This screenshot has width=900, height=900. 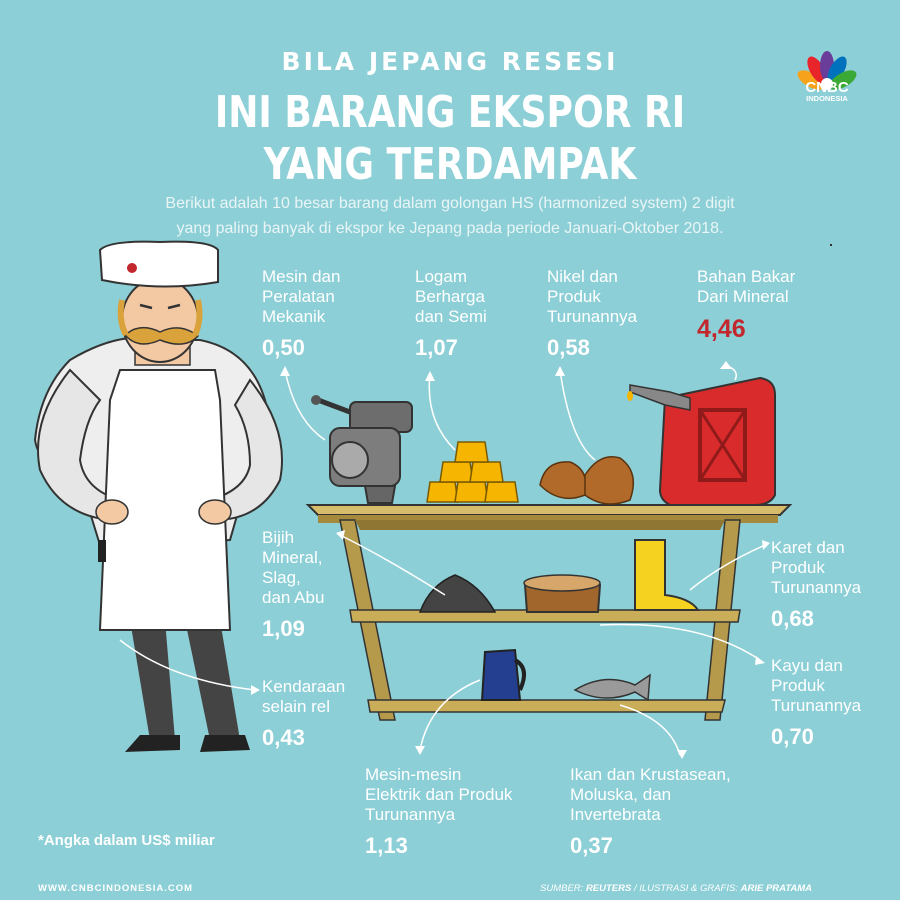 I want to click on item-mineral-ores: Bijih Mineral, Slag, dan Abu 1,09, so click(x=293, y=585).